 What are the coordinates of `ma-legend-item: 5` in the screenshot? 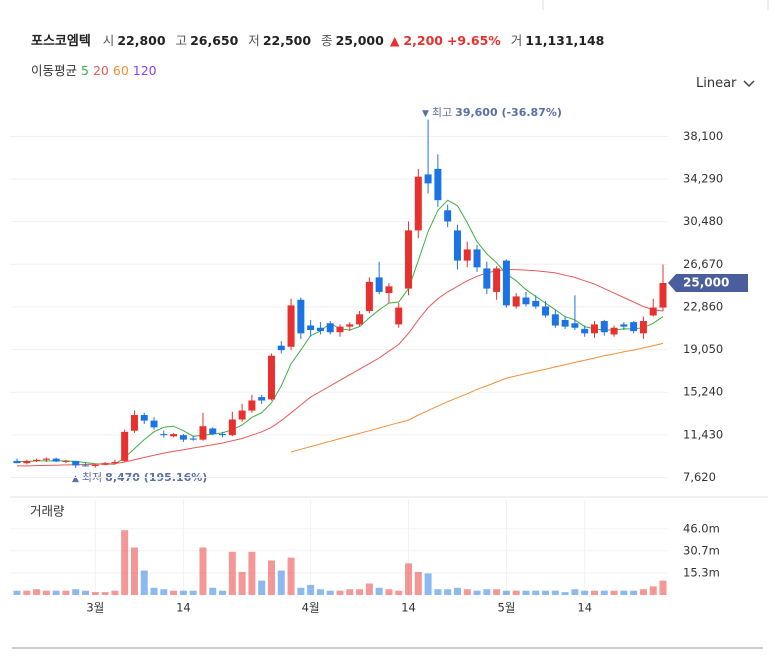 It's located at (85, 70).